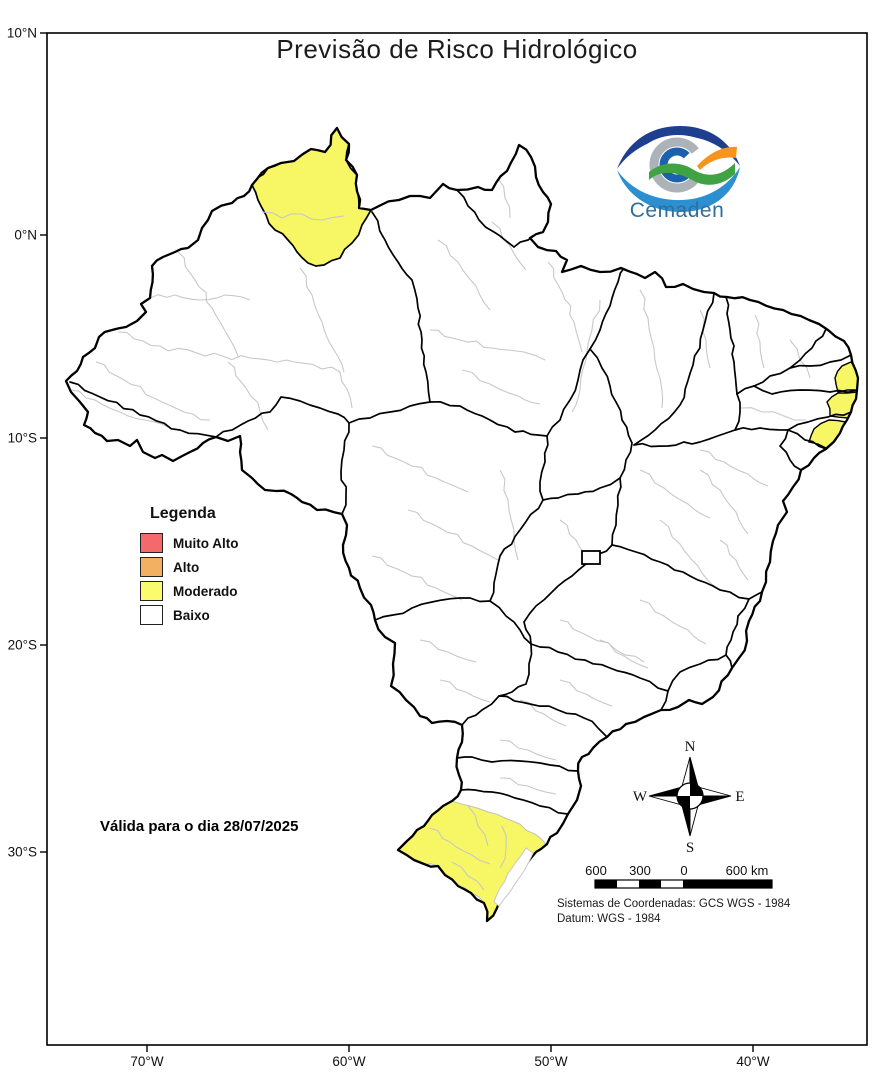  I want to click on legend-item-moderado: Moderado, so click(189, 591).